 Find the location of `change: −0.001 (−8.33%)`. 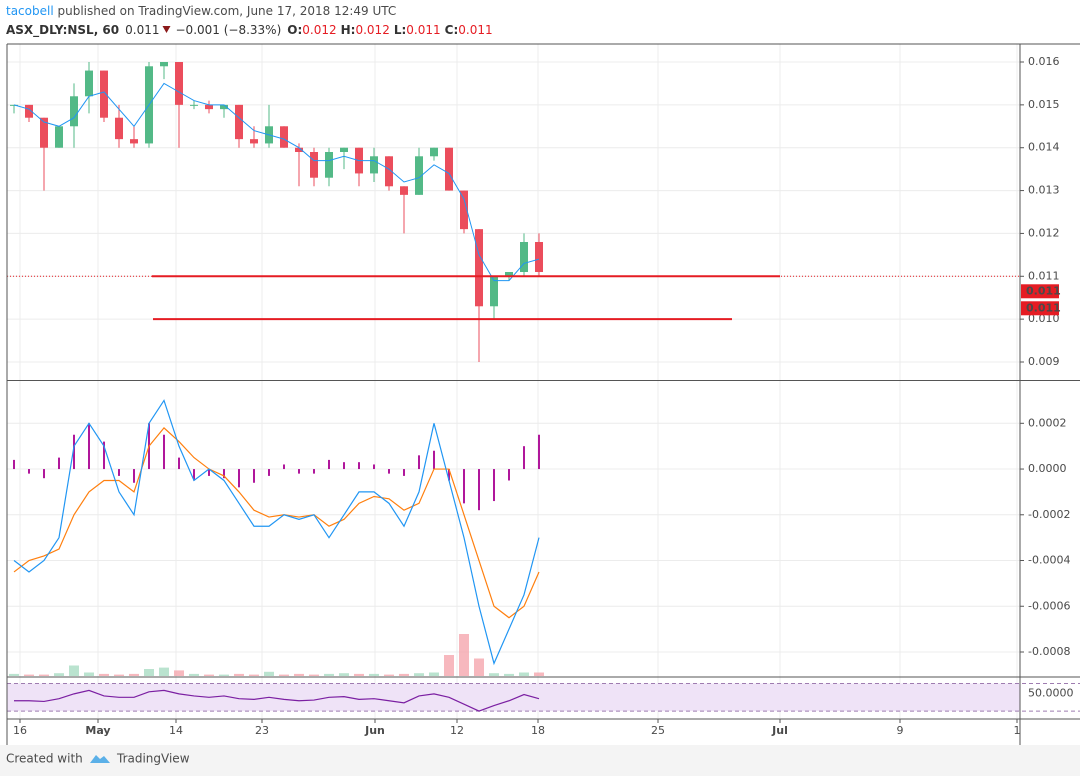

change: −0.001 (−8.33%) is located at coordinates (229, 30).